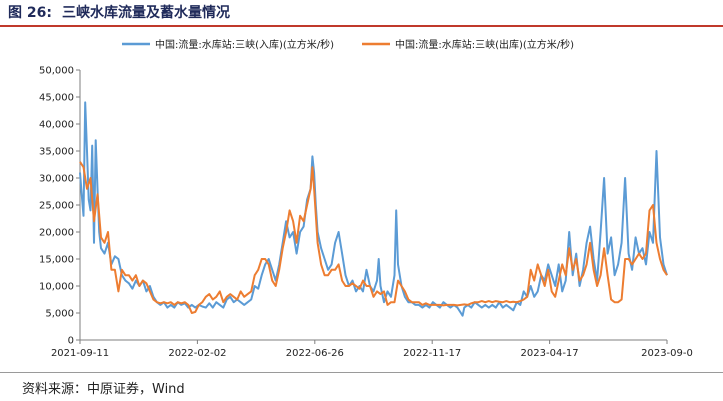  What do you see at coordinates (56, 233) in the screenshot?
I see `y-tick-label: 20,000` at bounding box center [56, 233].